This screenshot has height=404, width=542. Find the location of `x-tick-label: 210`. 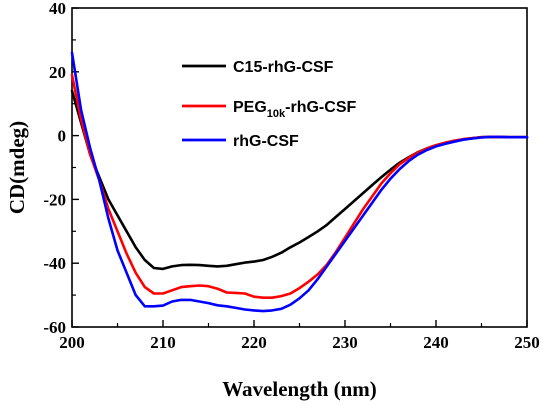

x-tick-label: 210 is located at coordinates (163, 342).